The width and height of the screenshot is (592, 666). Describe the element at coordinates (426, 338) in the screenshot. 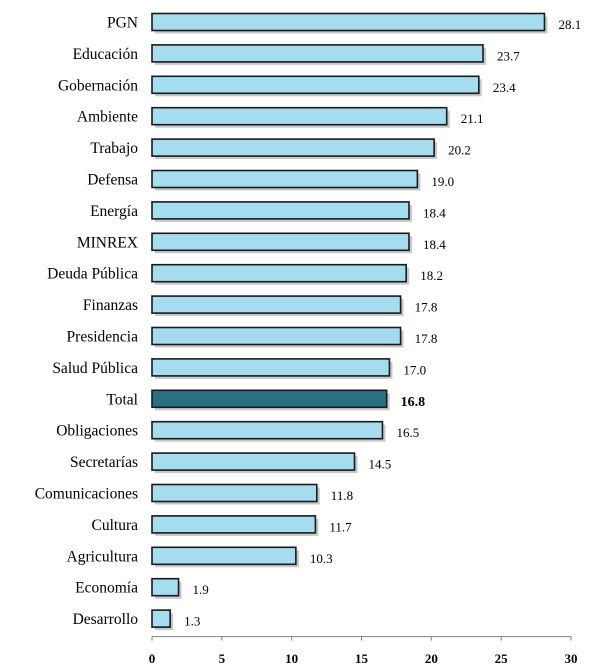

I see `value-label-presidencia: 17.8` at that location.